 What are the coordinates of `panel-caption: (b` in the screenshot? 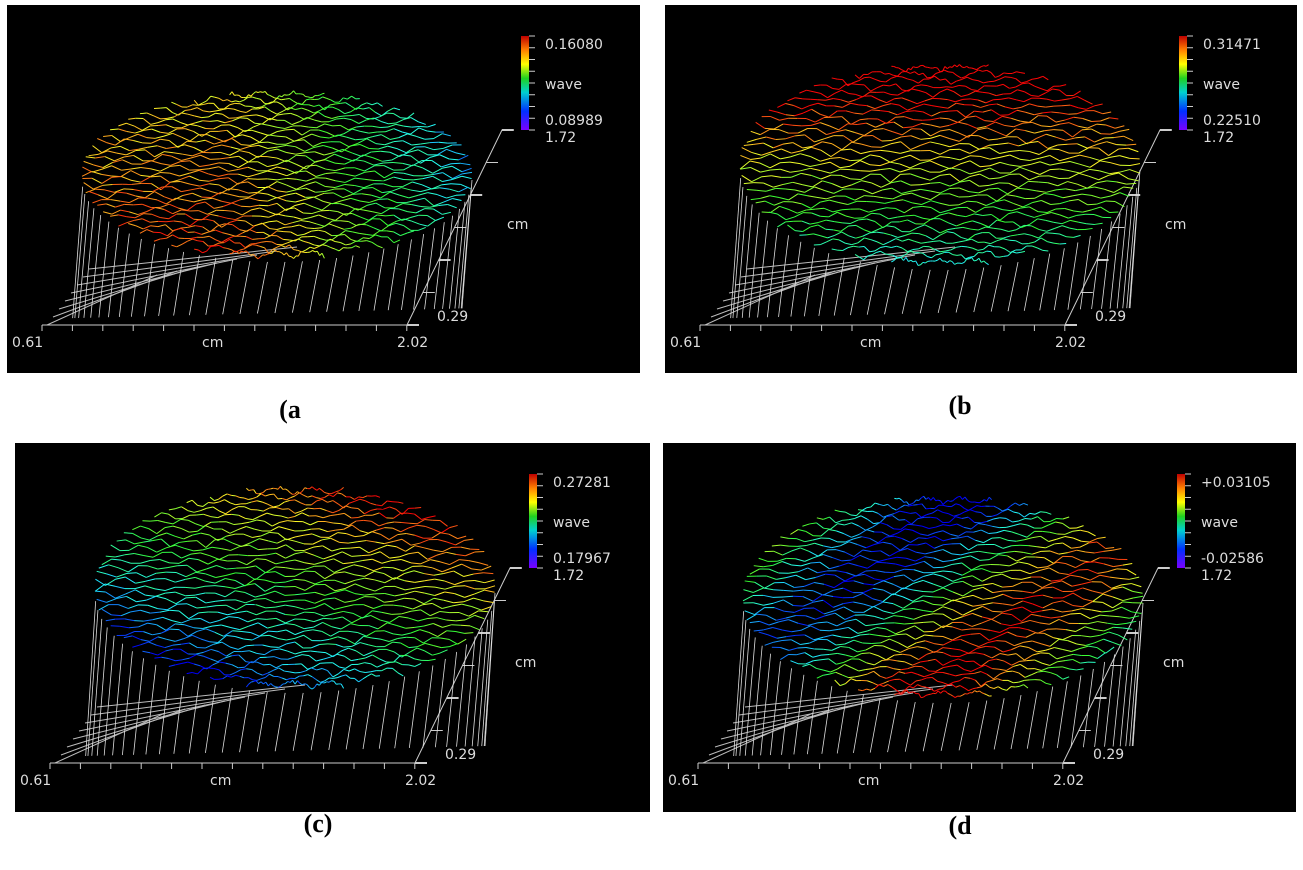 It's located at (959, 405).